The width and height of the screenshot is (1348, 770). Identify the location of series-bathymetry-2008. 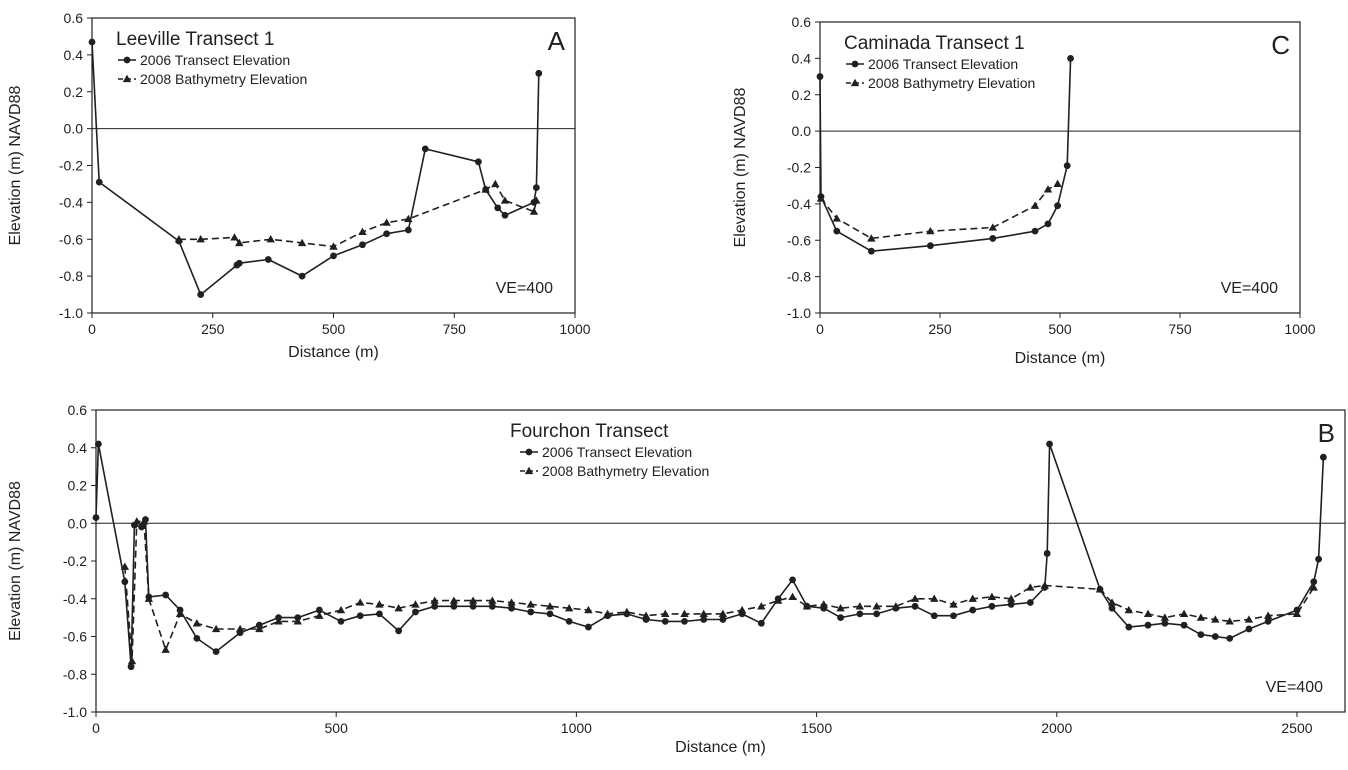
(939, 210).